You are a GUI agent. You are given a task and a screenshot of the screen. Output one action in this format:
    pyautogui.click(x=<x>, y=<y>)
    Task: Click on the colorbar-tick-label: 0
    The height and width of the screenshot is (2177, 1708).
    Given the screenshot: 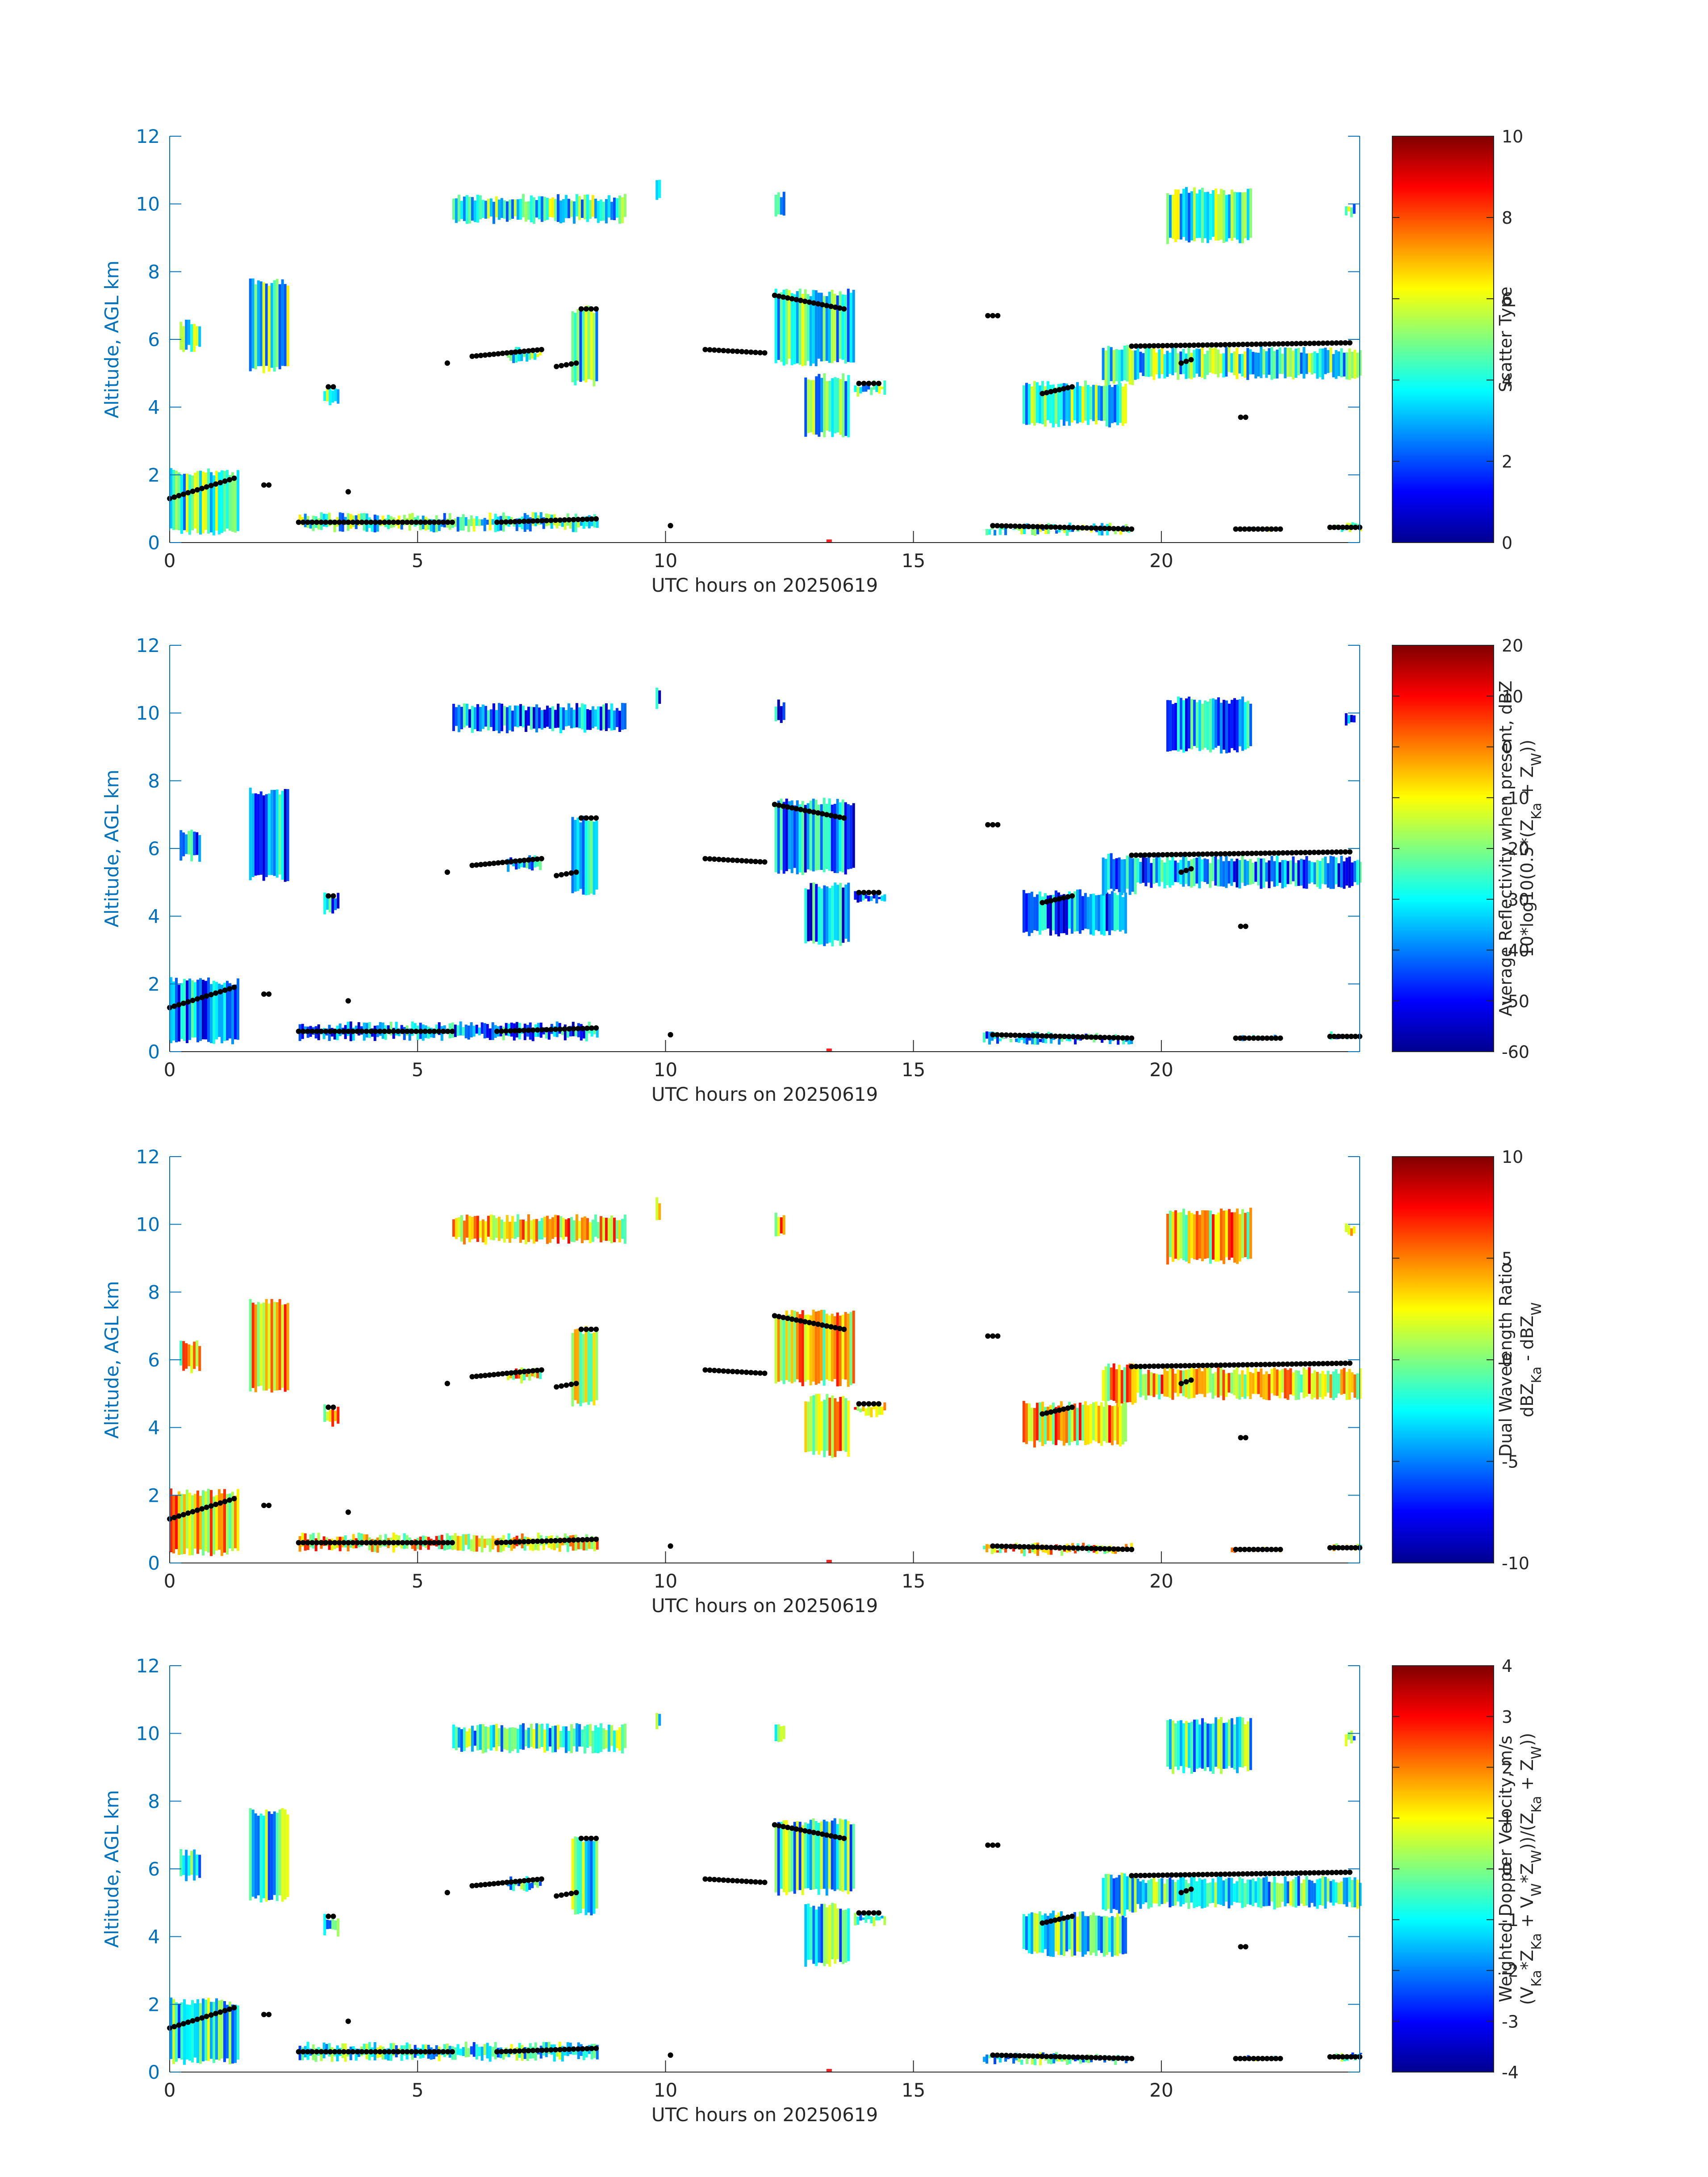 What is the action you would take?
    pyautogui.click(x=1507, y=1360)
    